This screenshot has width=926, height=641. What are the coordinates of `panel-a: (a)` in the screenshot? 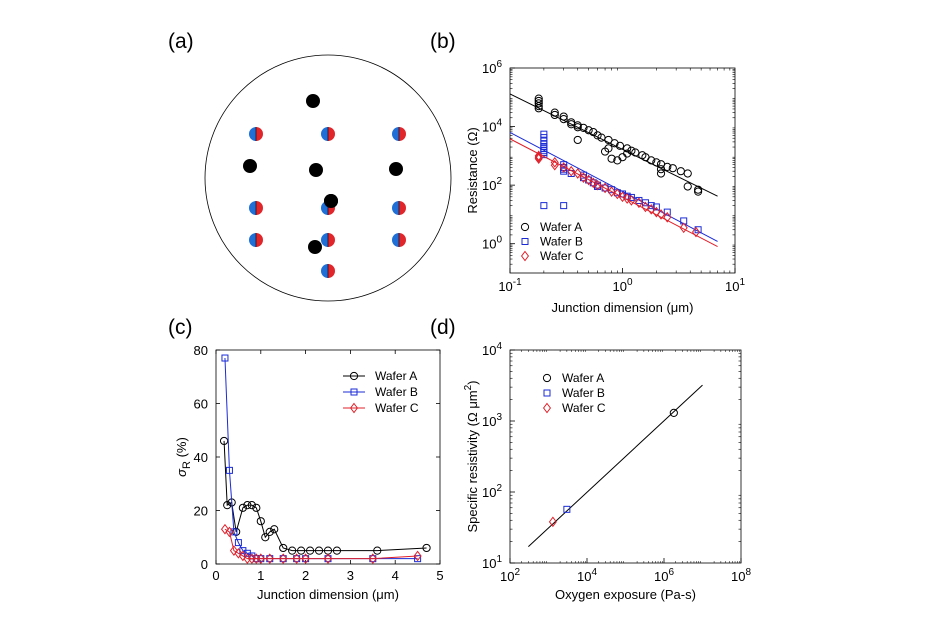 It's located at (310, 166).